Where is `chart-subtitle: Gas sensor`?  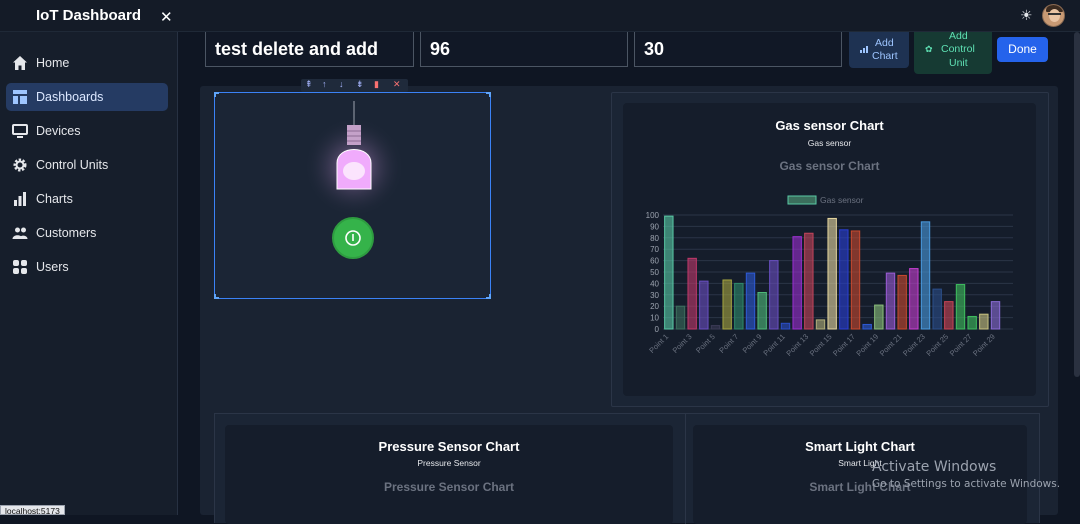 chart-subtitle: Gas sensor is located at coordinates (829, 143).